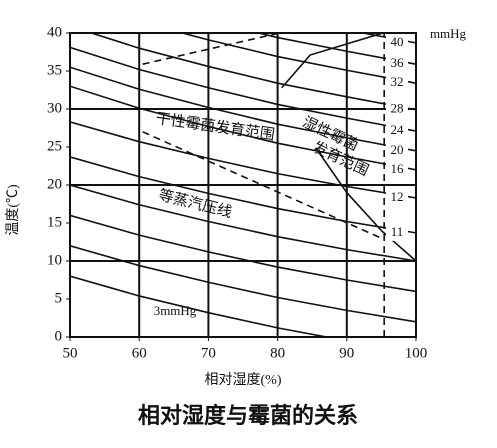  What do you see at coordinates (54, 32) in the screenshot?
I see `y-tick-label: 40` at bounding box center [54, 32].